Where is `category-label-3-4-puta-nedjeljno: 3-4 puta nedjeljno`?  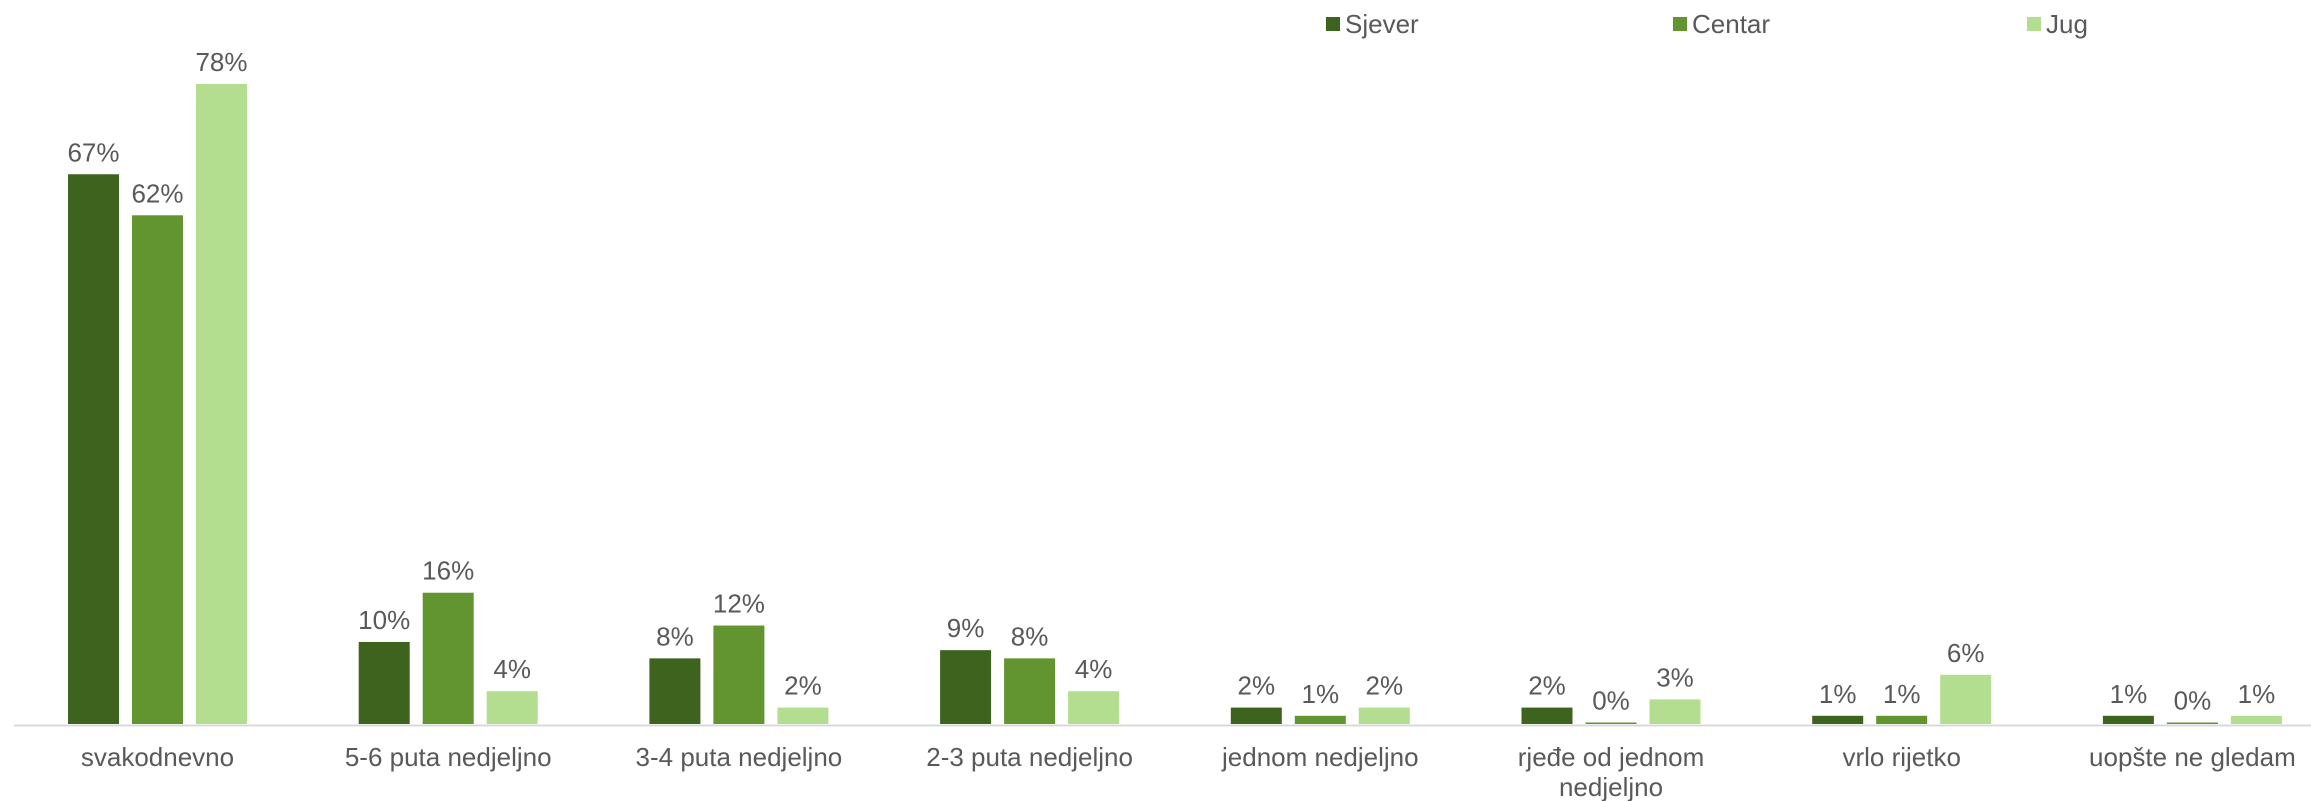
category-label-3-4-puta-nedjeljno: 3-4 puta nedjeljno is located at coordinates (739, 757).